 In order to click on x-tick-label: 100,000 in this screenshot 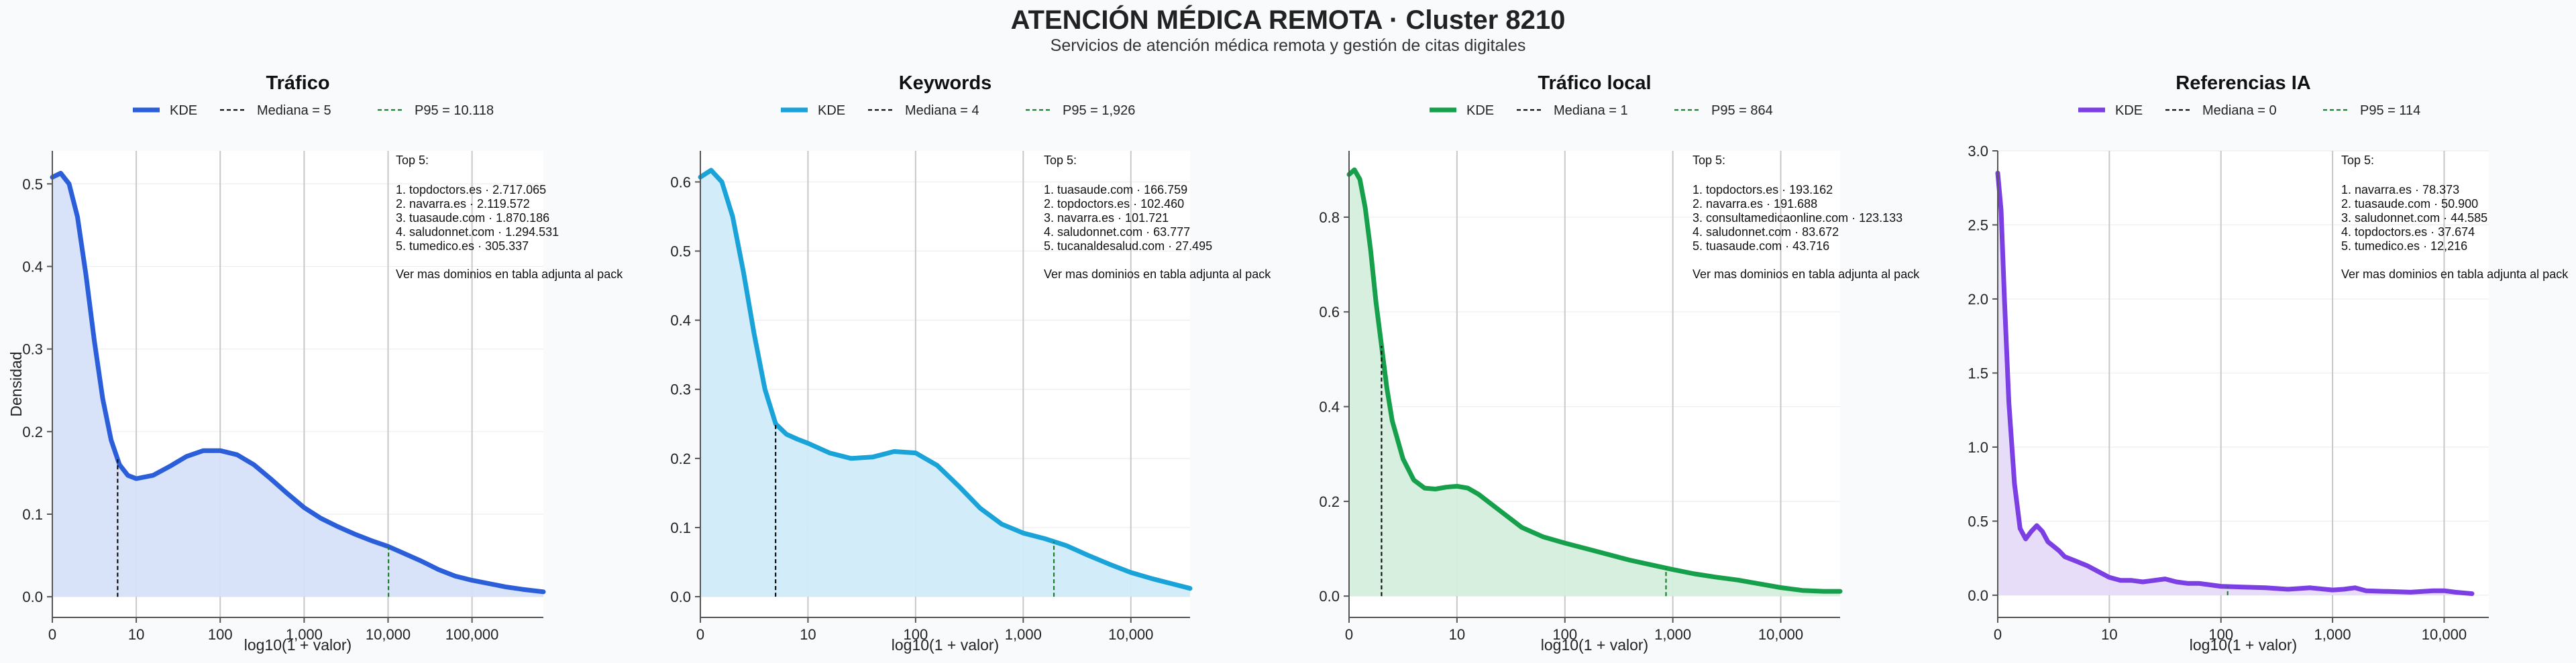, I will do `click(472, 634)`.